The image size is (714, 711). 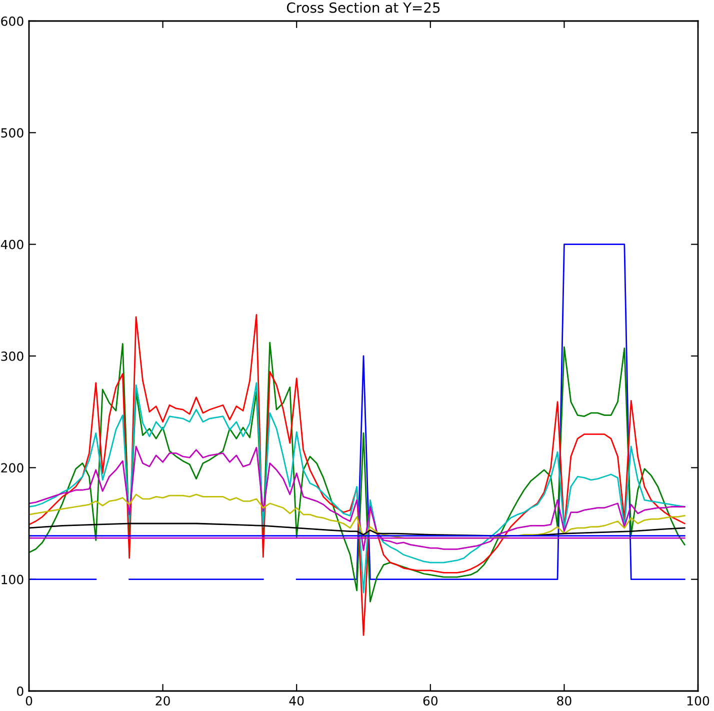 What do you see at coordinates (20, 691) in the screenshot?
I see `y-tick-label: 0` at bounding box center [20, 691].